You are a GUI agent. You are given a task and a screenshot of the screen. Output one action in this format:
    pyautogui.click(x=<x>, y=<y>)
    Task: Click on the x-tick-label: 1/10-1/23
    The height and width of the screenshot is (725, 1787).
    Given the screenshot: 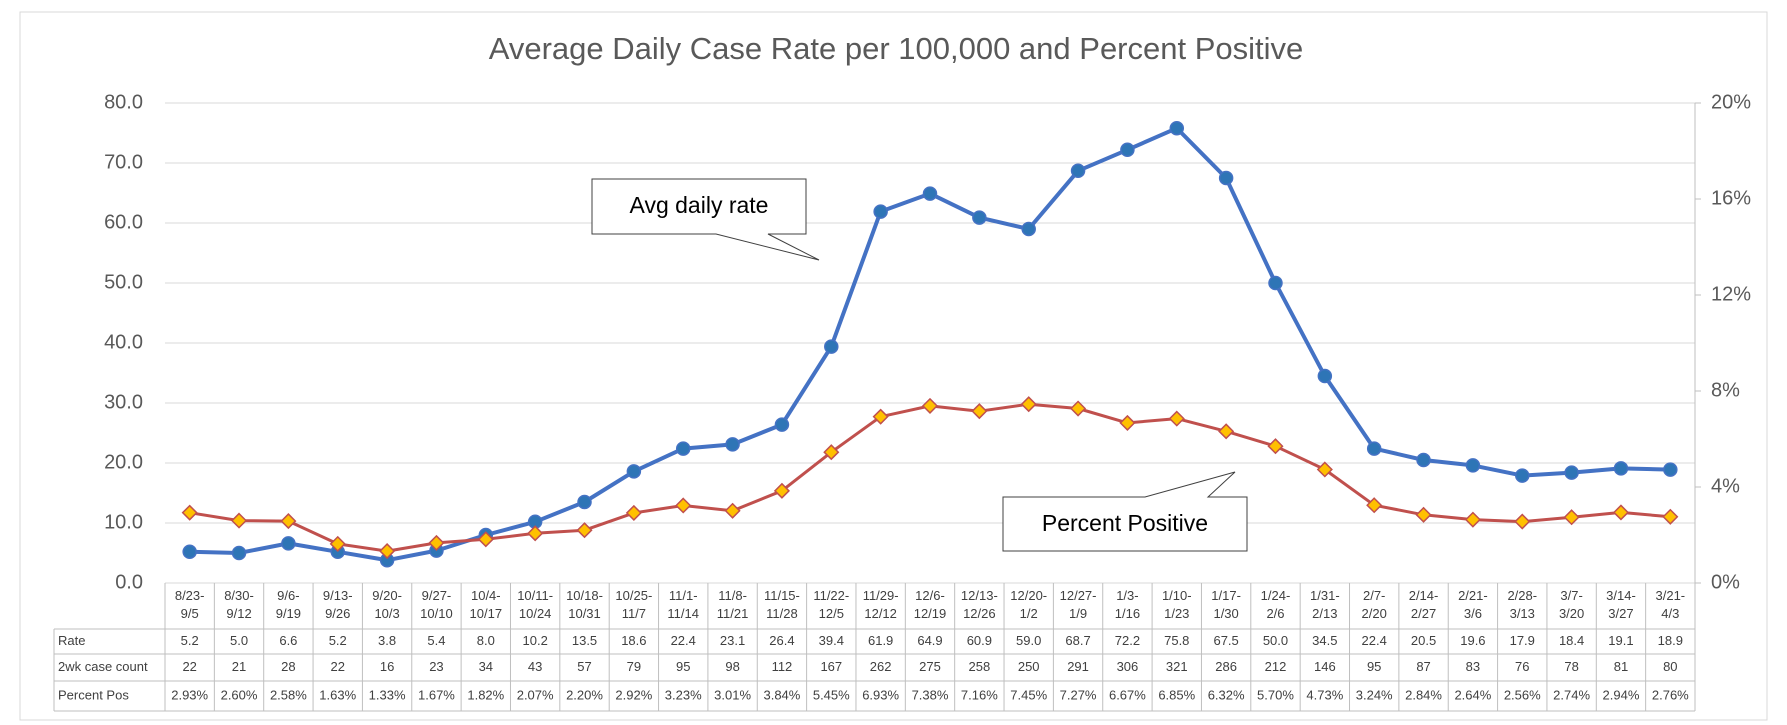 What is the action you would take?
    pyautogui.click(x=1177, y=604)
    